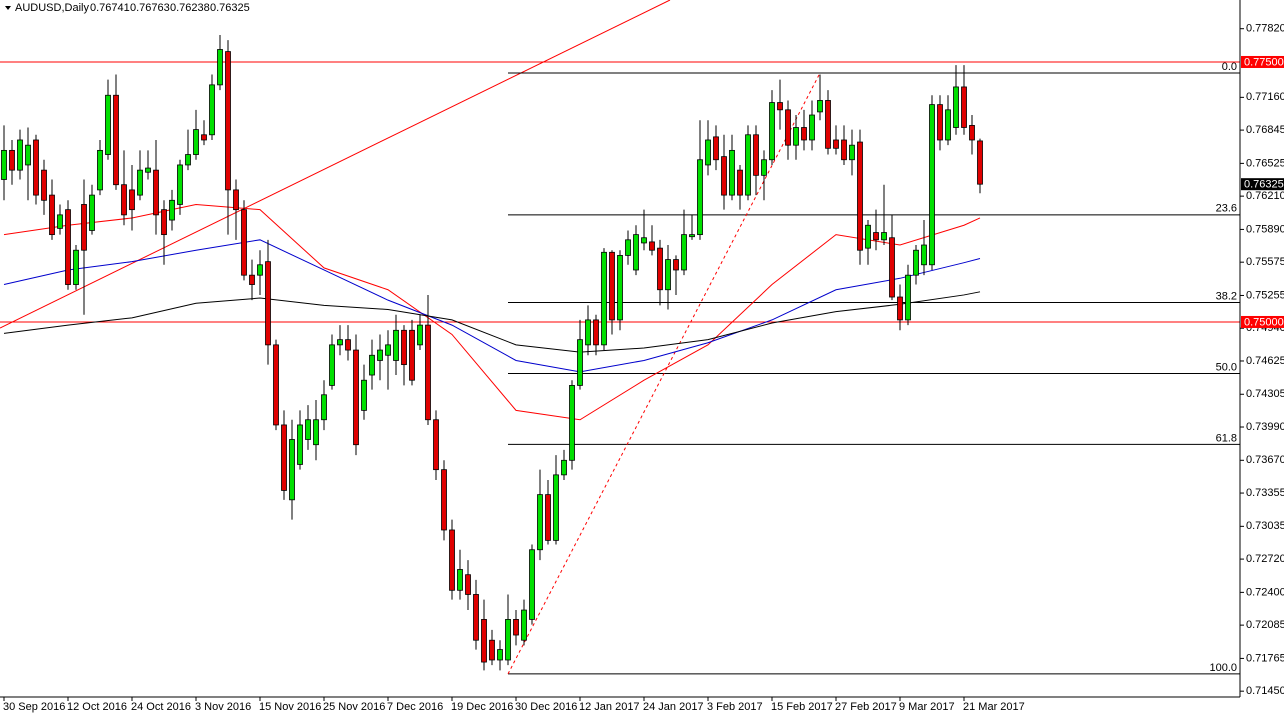  What do you see at coordinates (354, 707) in the screenshot?
I see `x-tick-label: 25 Nov 2016` at bounding box center [354, 707].